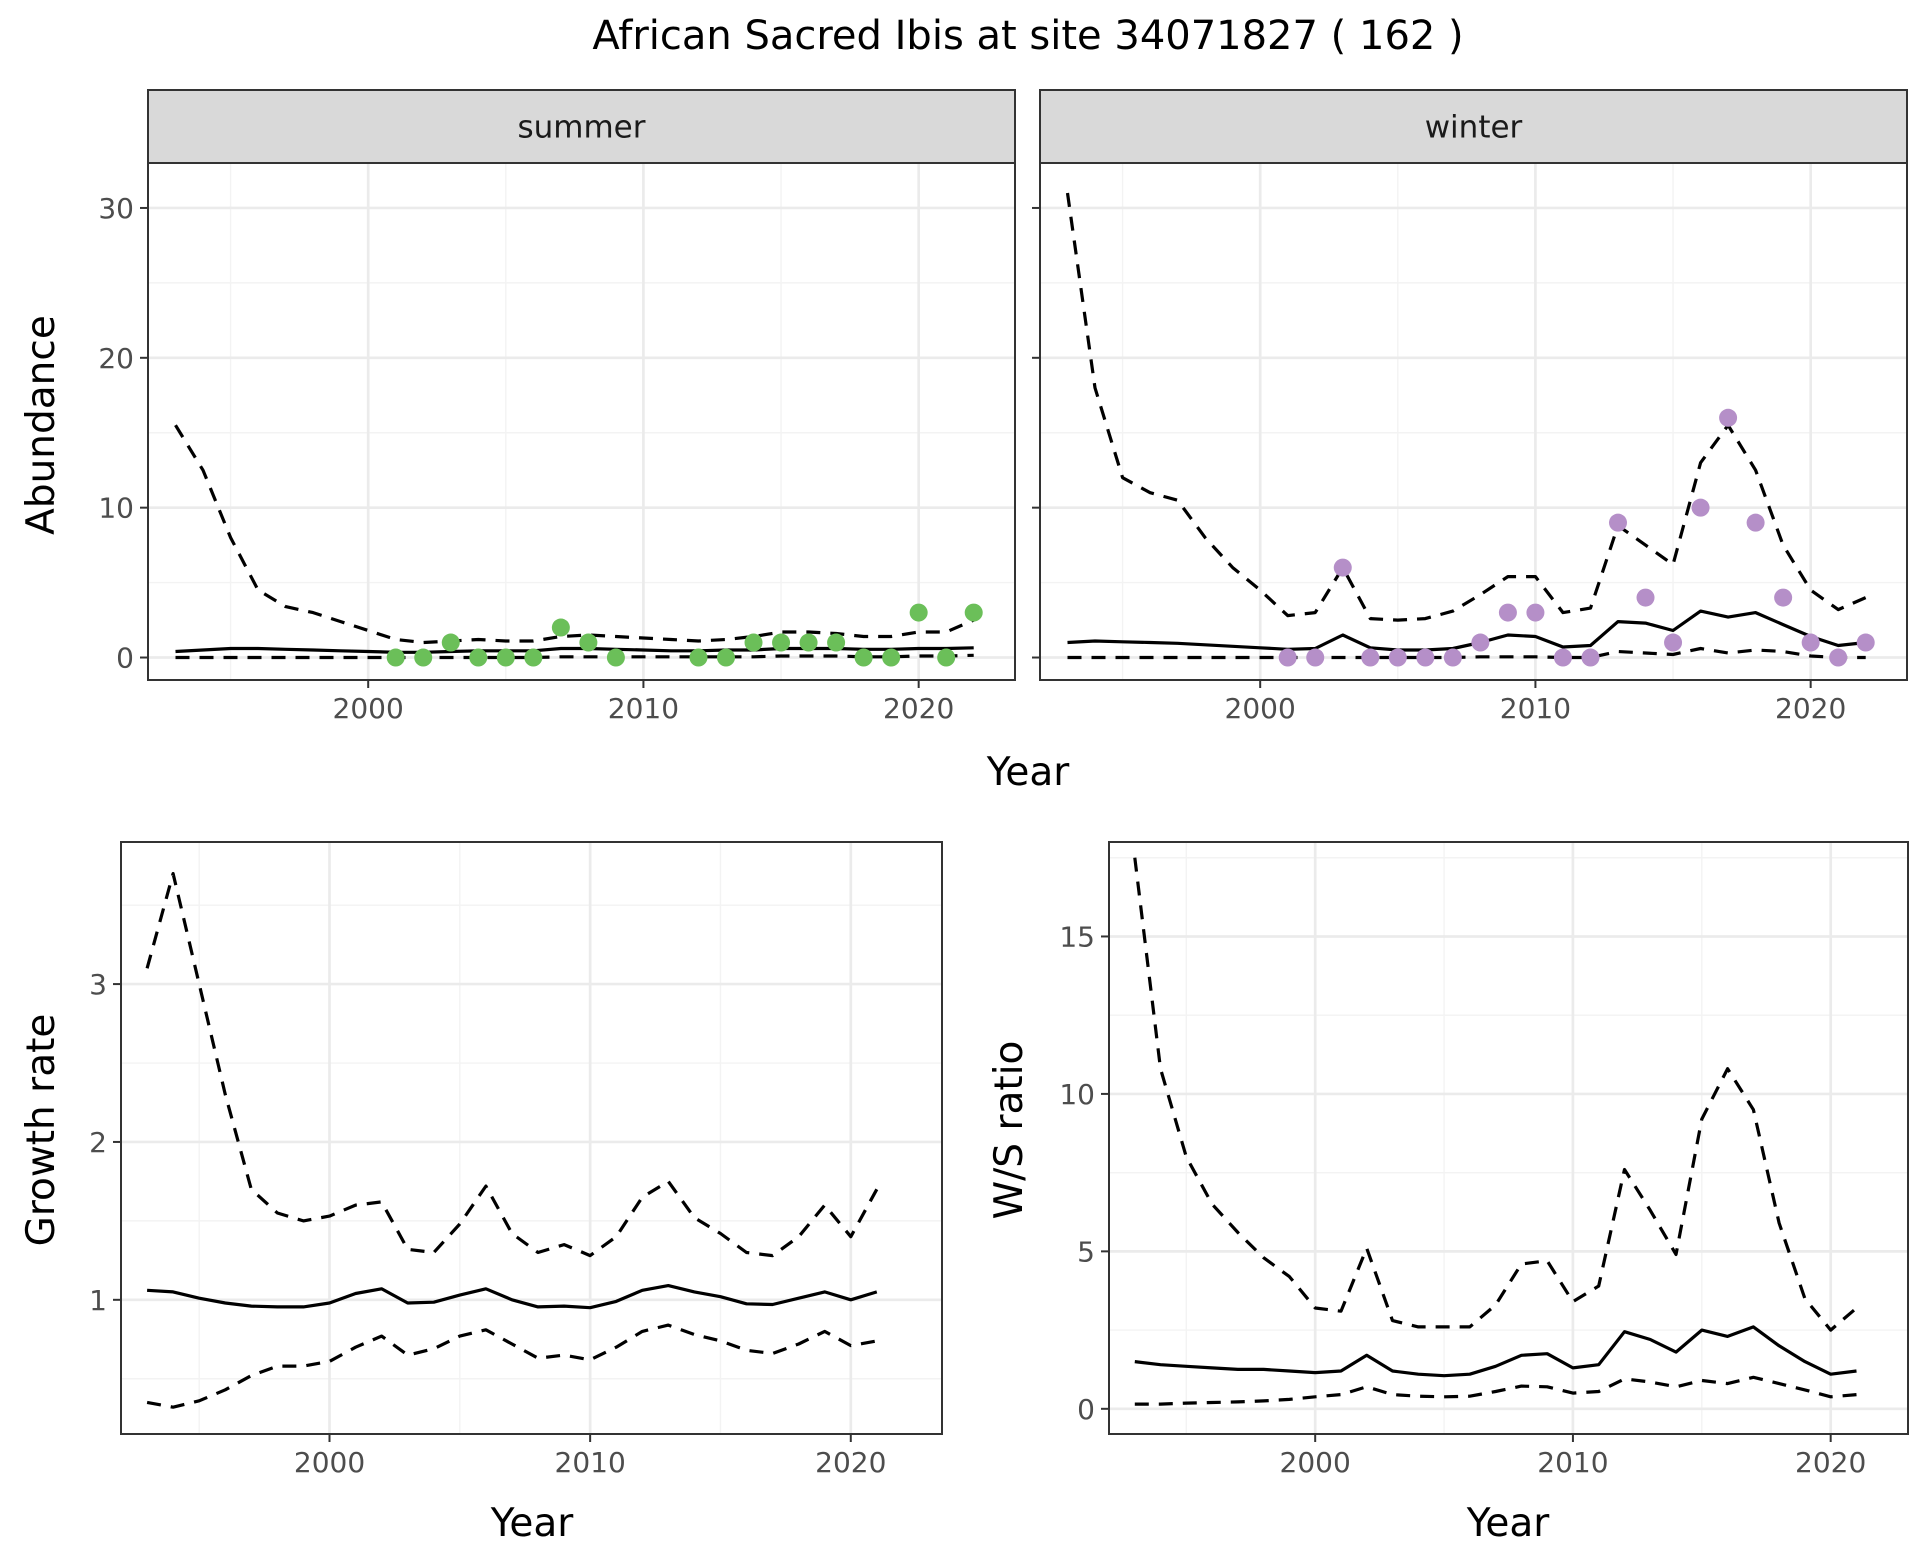 Image resolution: width=1920 pixels, height=1560 pixels. Describe the element at coordinates (98, 1142) in the screenshot. I see `y-tick-label: 2` at that location.